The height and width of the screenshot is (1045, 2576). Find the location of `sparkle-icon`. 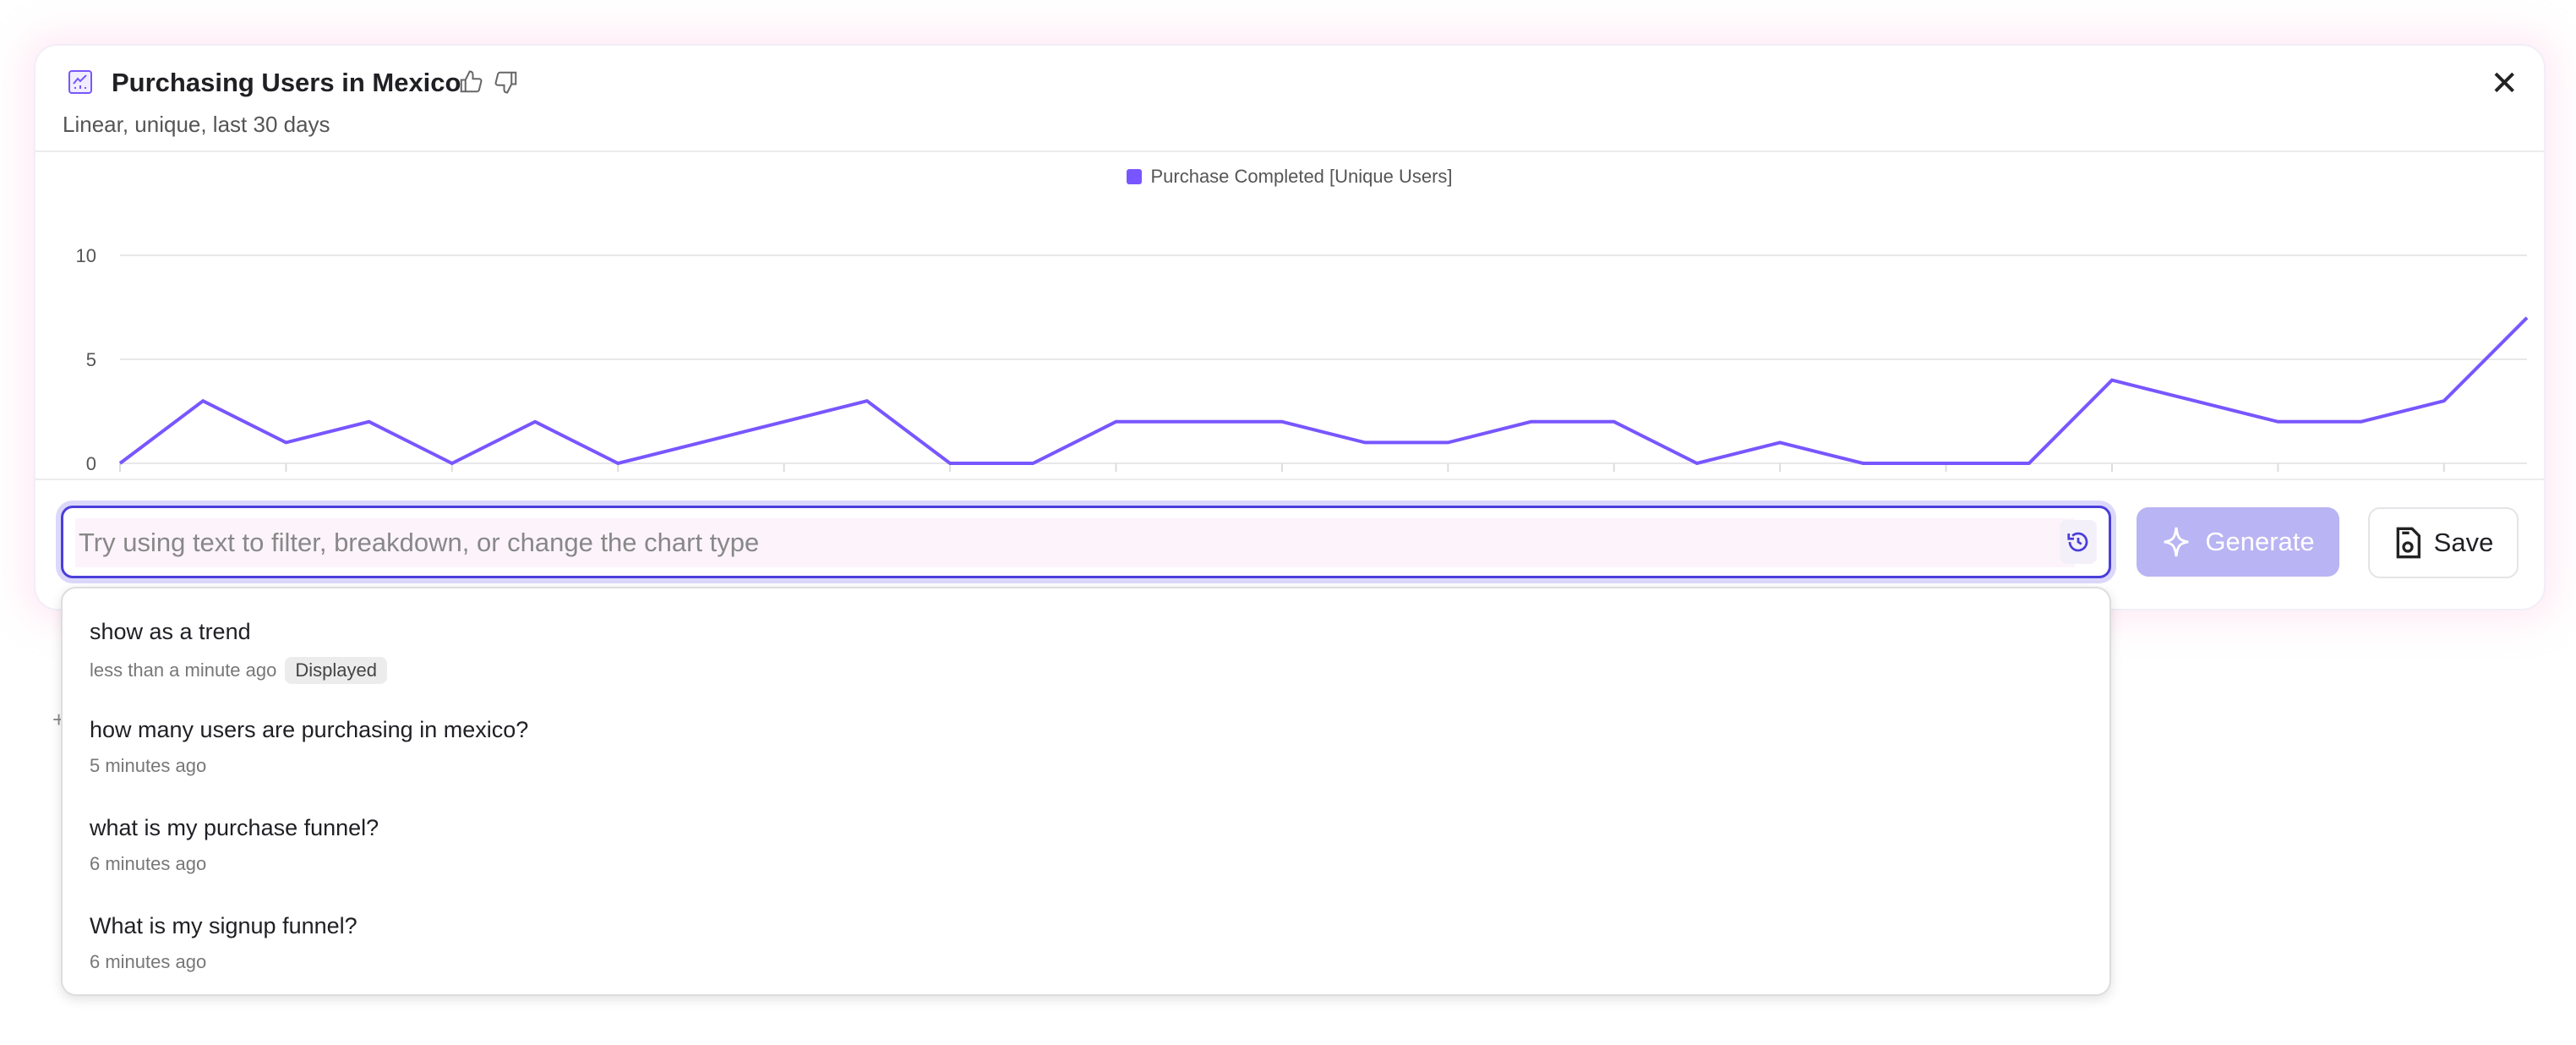

sparkle-icon is located at coordinates (2176, 542).